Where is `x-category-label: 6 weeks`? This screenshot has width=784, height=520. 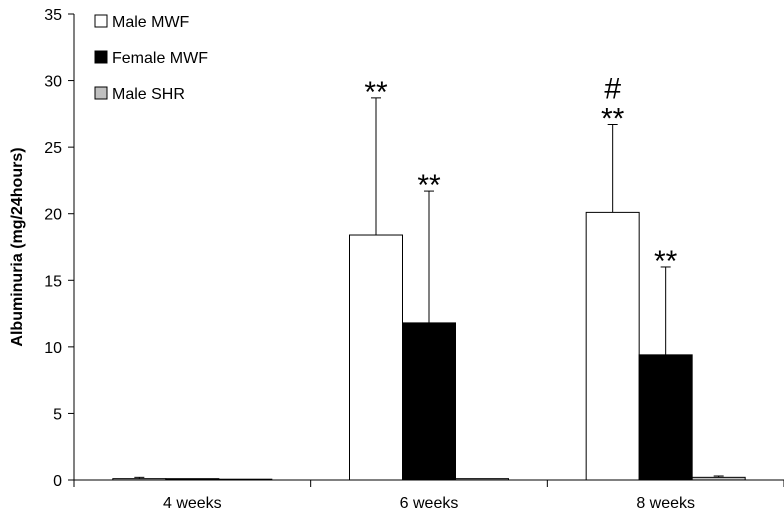 x-category-label: 6 weeks is located at coordinates (429, 503).